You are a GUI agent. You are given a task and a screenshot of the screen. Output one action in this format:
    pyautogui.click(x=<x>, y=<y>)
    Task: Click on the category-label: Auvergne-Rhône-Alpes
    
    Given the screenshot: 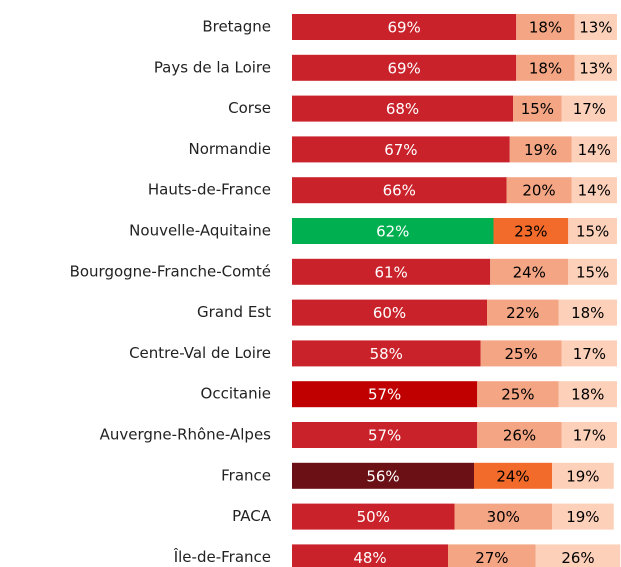 What is the action you would take?
    pyautogui.click(x=186, y=435)
    